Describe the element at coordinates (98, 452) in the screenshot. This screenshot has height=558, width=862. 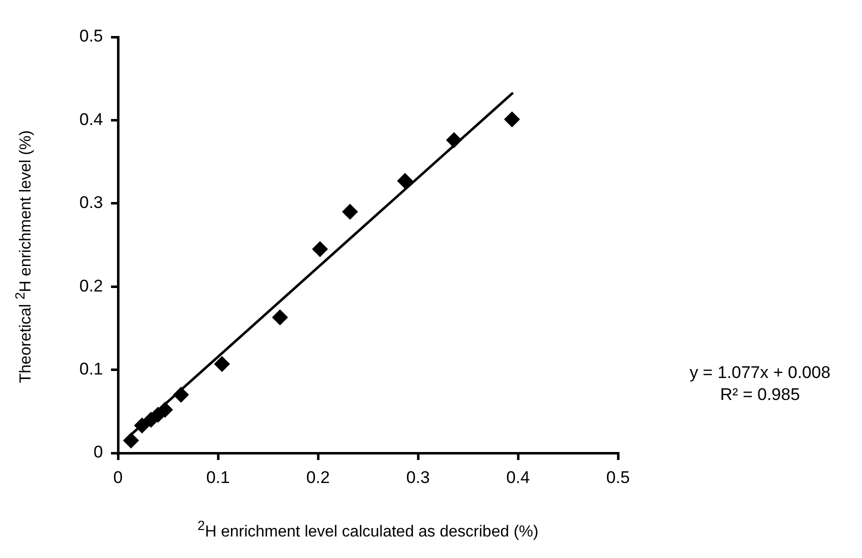
I see `y-tick-label: 0` at that location.